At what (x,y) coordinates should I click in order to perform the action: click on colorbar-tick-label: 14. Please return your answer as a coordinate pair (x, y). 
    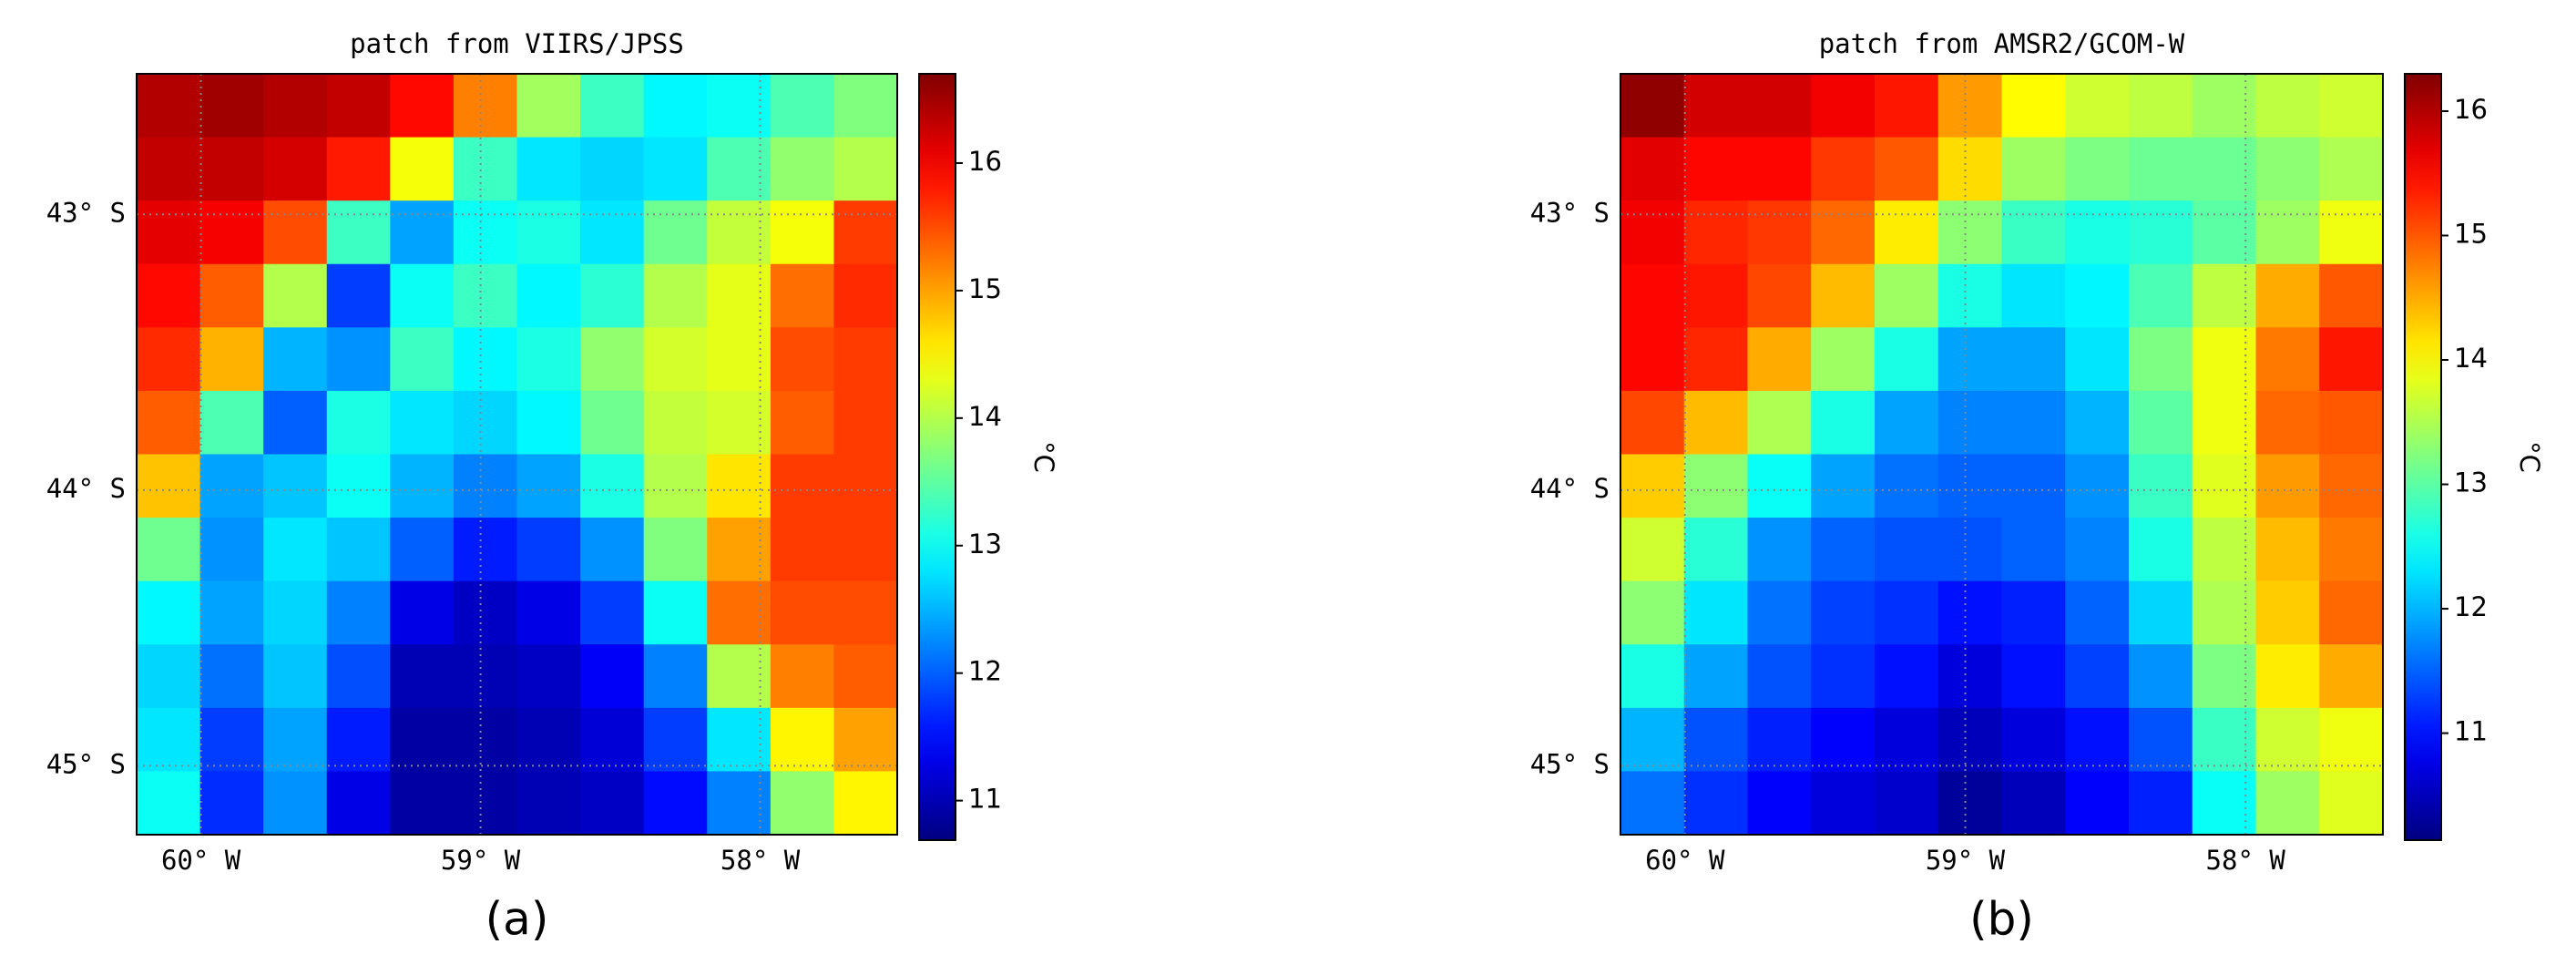
    Looking at the image, I should click on (985, 417).